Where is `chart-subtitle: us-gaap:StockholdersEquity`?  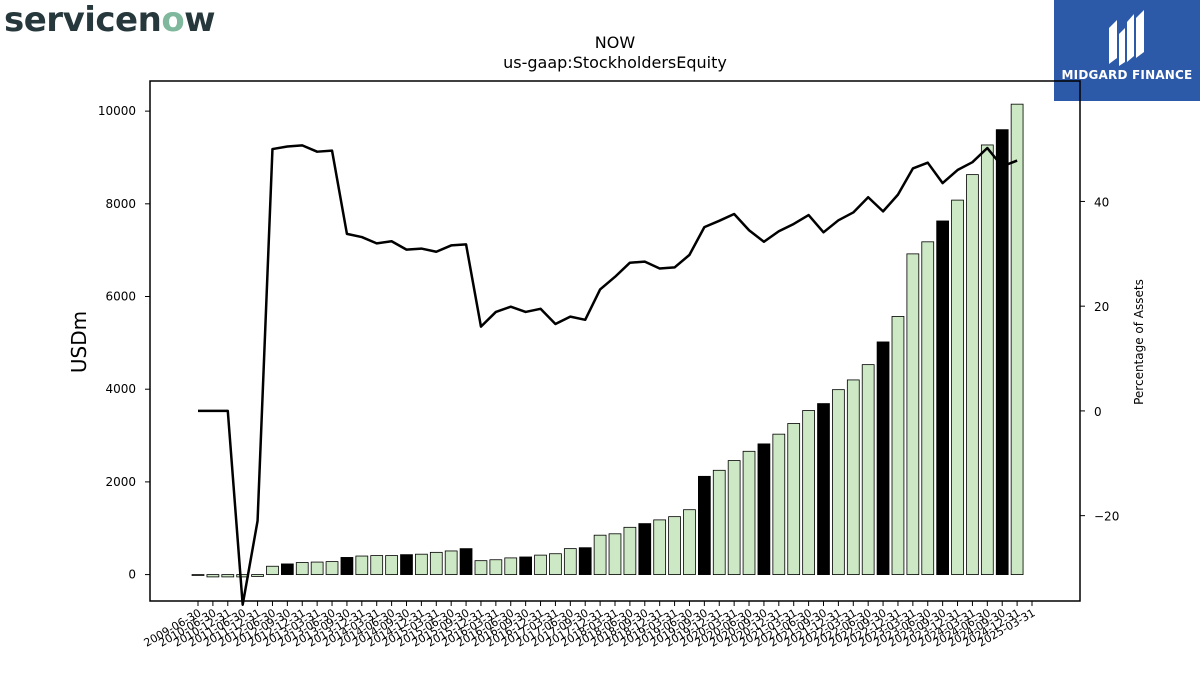 chart-subtitle: us-gaap:StockholdersEquity is located at coordinates (615, 62).